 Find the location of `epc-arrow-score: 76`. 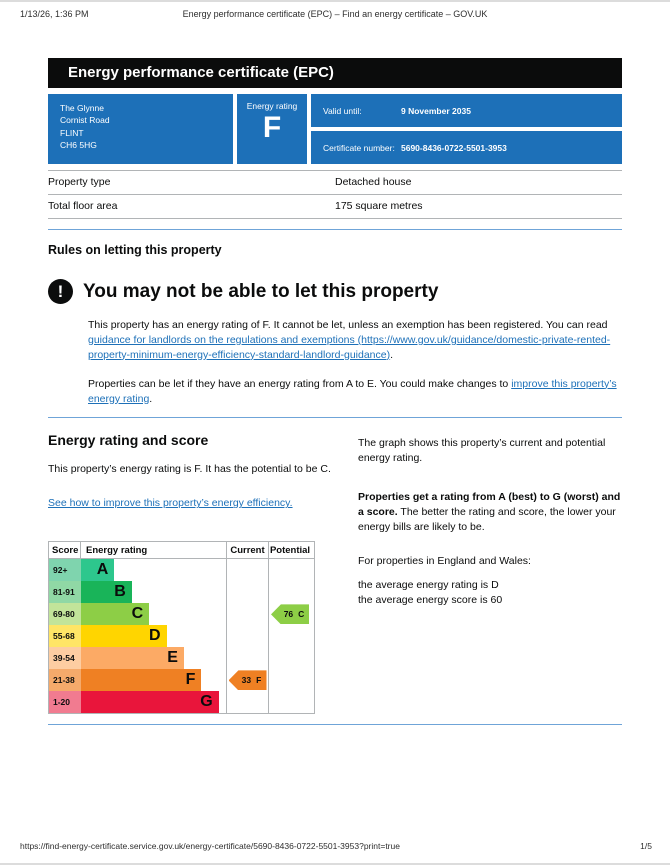

epc-arrow-score: 76 is located at coordinates (288, 614).